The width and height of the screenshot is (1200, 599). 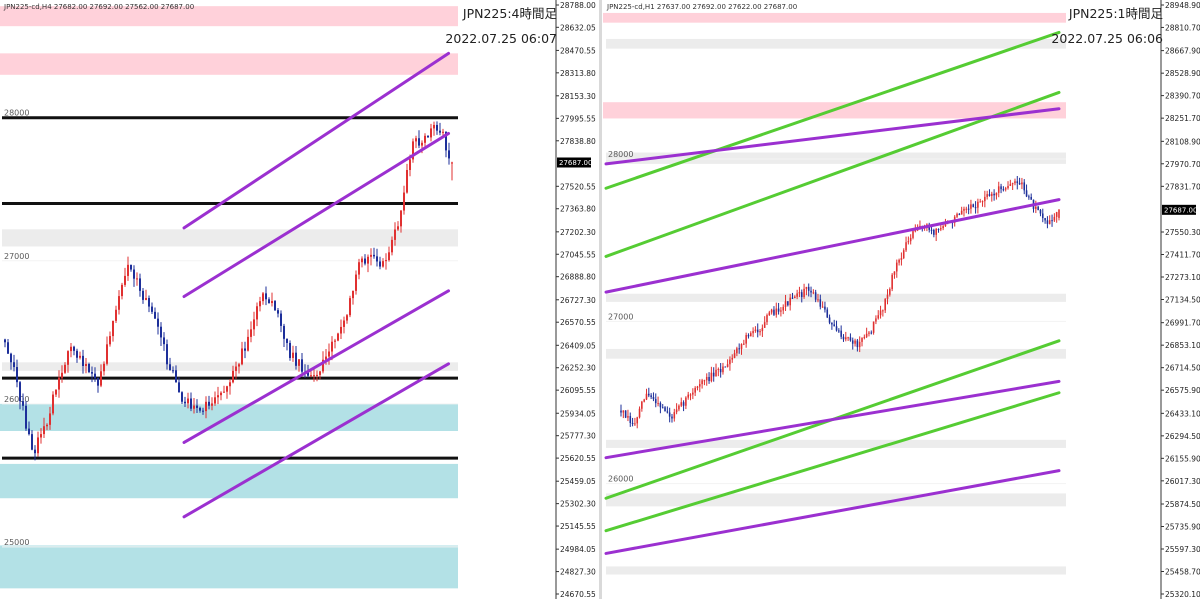 I want to click on axis-tick-label: 28632.05, so click(x=578, y=27).